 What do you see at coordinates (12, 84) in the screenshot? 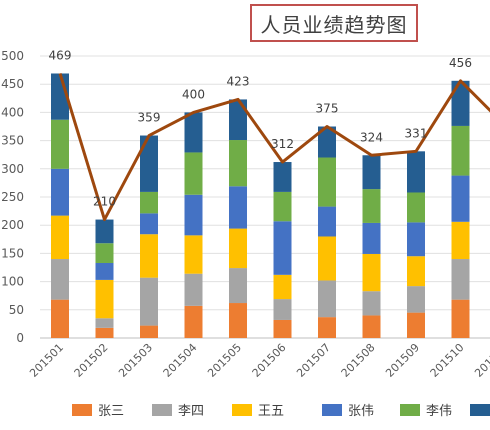
I see `y-tick-label: 450` at bounding box center [12, 84].